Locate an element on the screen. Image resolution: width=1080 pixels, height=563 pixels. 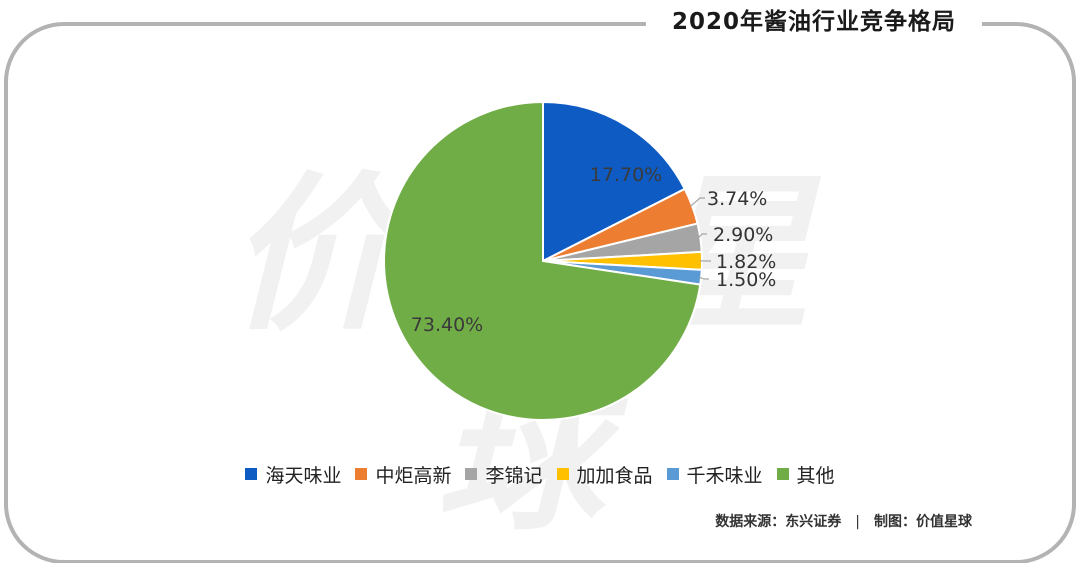
legend-item-2: 中炬高新 is located at coordinates (403, 474).